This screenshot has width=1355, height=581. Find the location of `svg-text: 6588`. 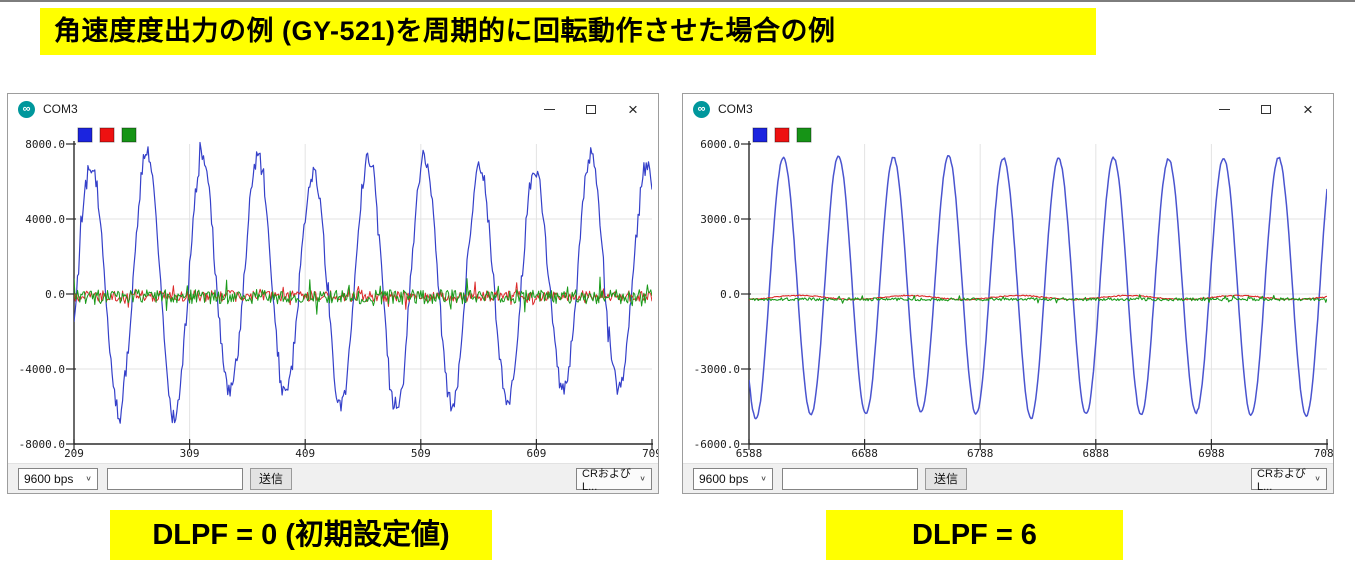

svg-text: 6588 is located at coordinates (749, 453).